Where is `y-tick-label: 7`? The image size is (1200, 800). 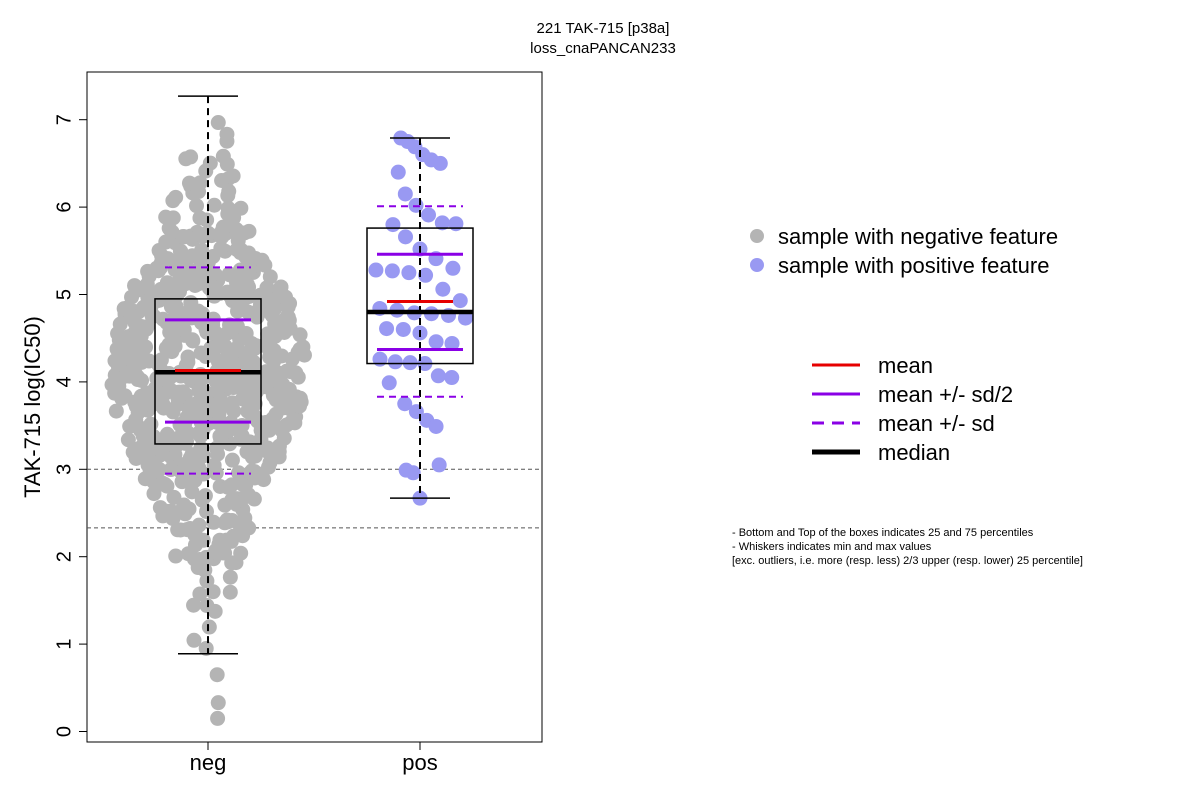 y-tick-label: 7 is located at coordinates (64, 119).